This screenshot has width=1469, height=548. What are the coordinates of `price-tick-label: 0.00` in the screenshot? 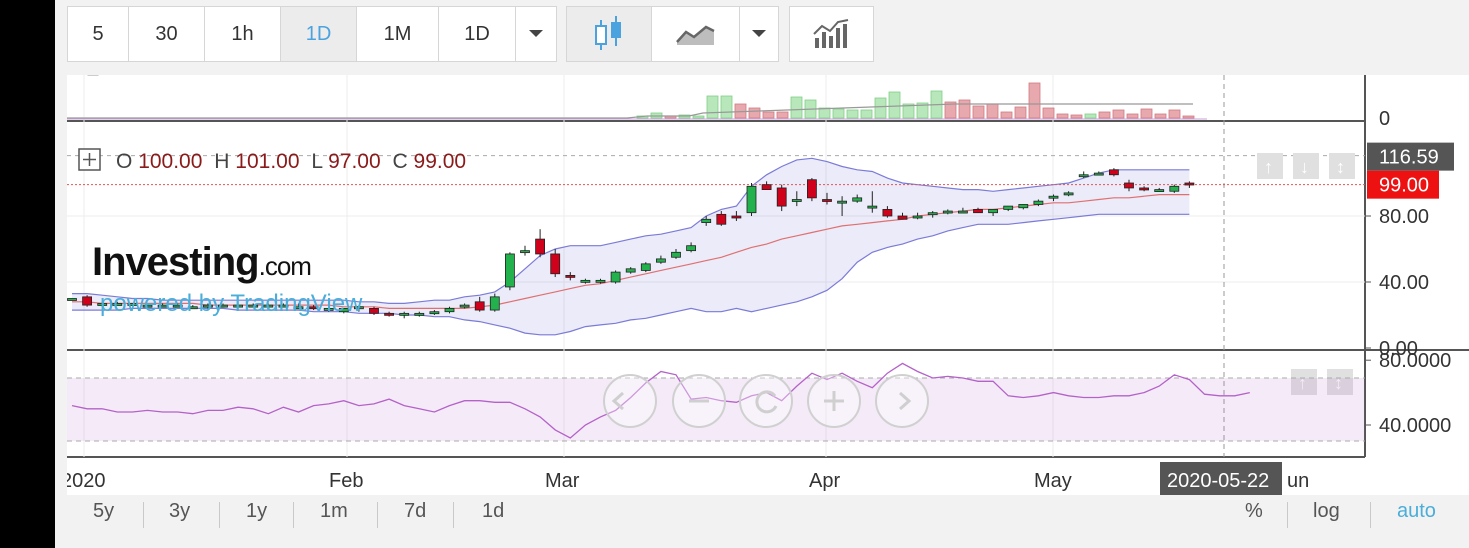 It's located at (1398, 349).